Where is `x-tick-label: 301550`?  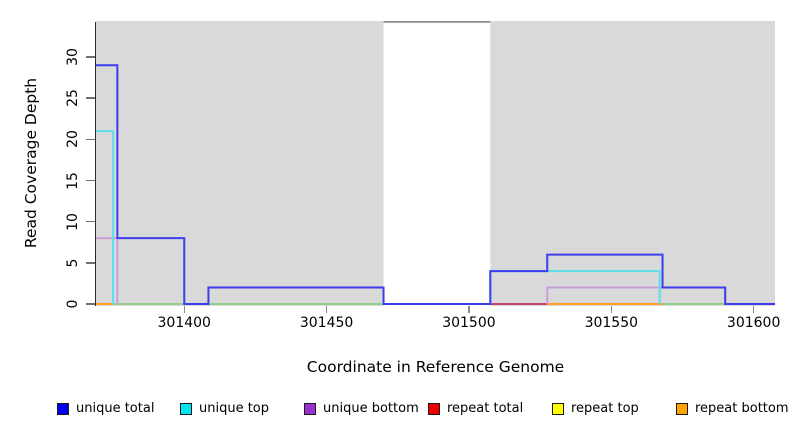 x-tick-label: 301550 is located at coordinates (611, 323).